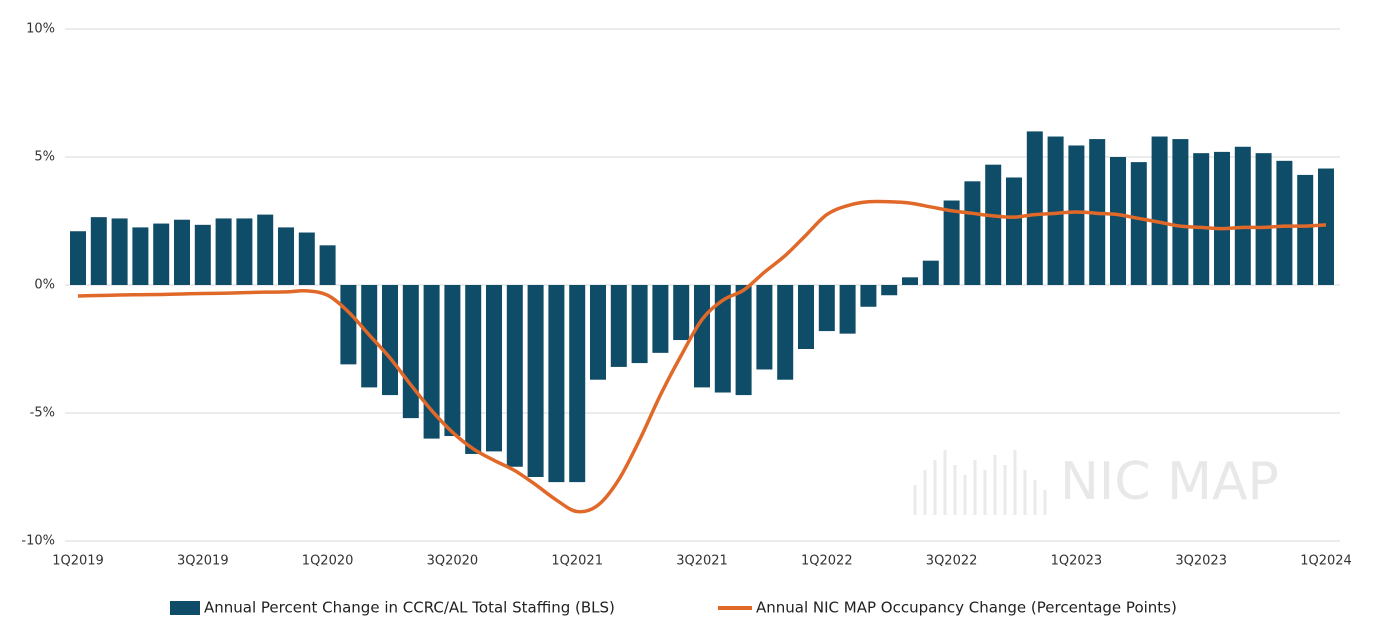  What do you see at coordinates (203, 561) in the screenshot?
I see `x-tick-label: 3Q2019` at bounding box center [203, 561].